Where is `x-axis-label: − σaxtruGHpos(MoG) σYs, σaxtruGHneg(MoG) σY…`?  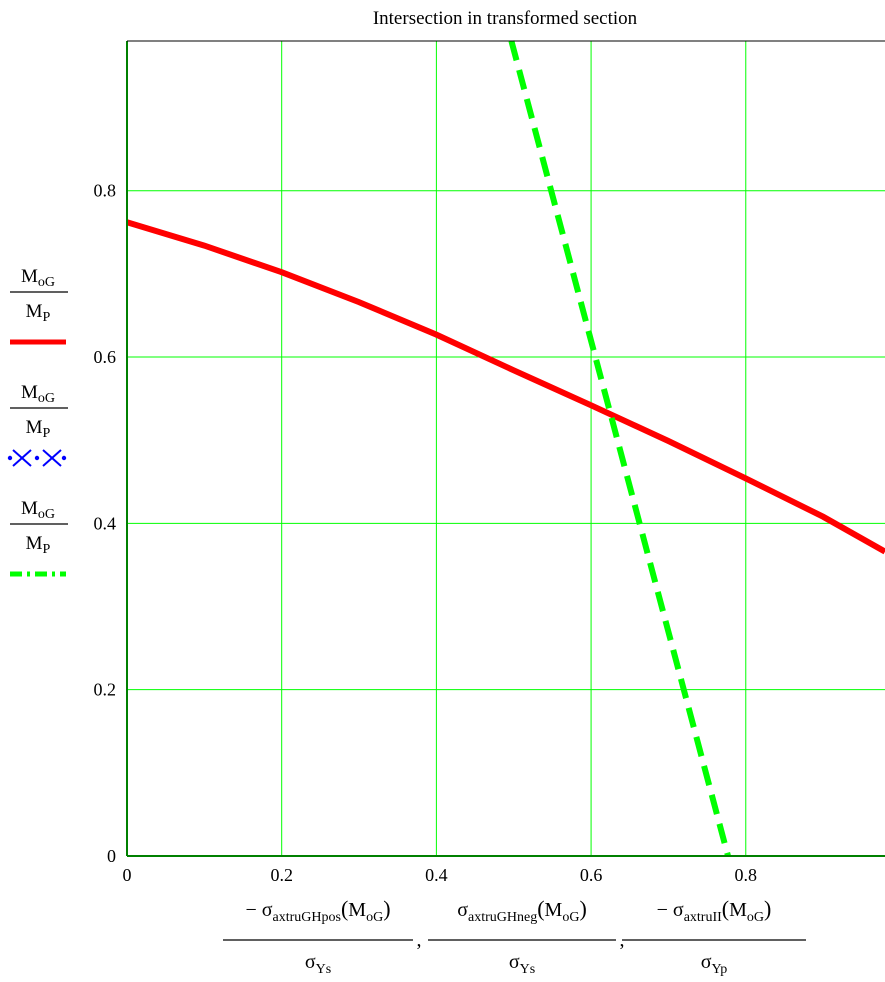
x-axis-label: − σaxtruGHpos(MoG) σYs, σaxtruGHneg(MoG) σY… is located at coordinates (514, 936).